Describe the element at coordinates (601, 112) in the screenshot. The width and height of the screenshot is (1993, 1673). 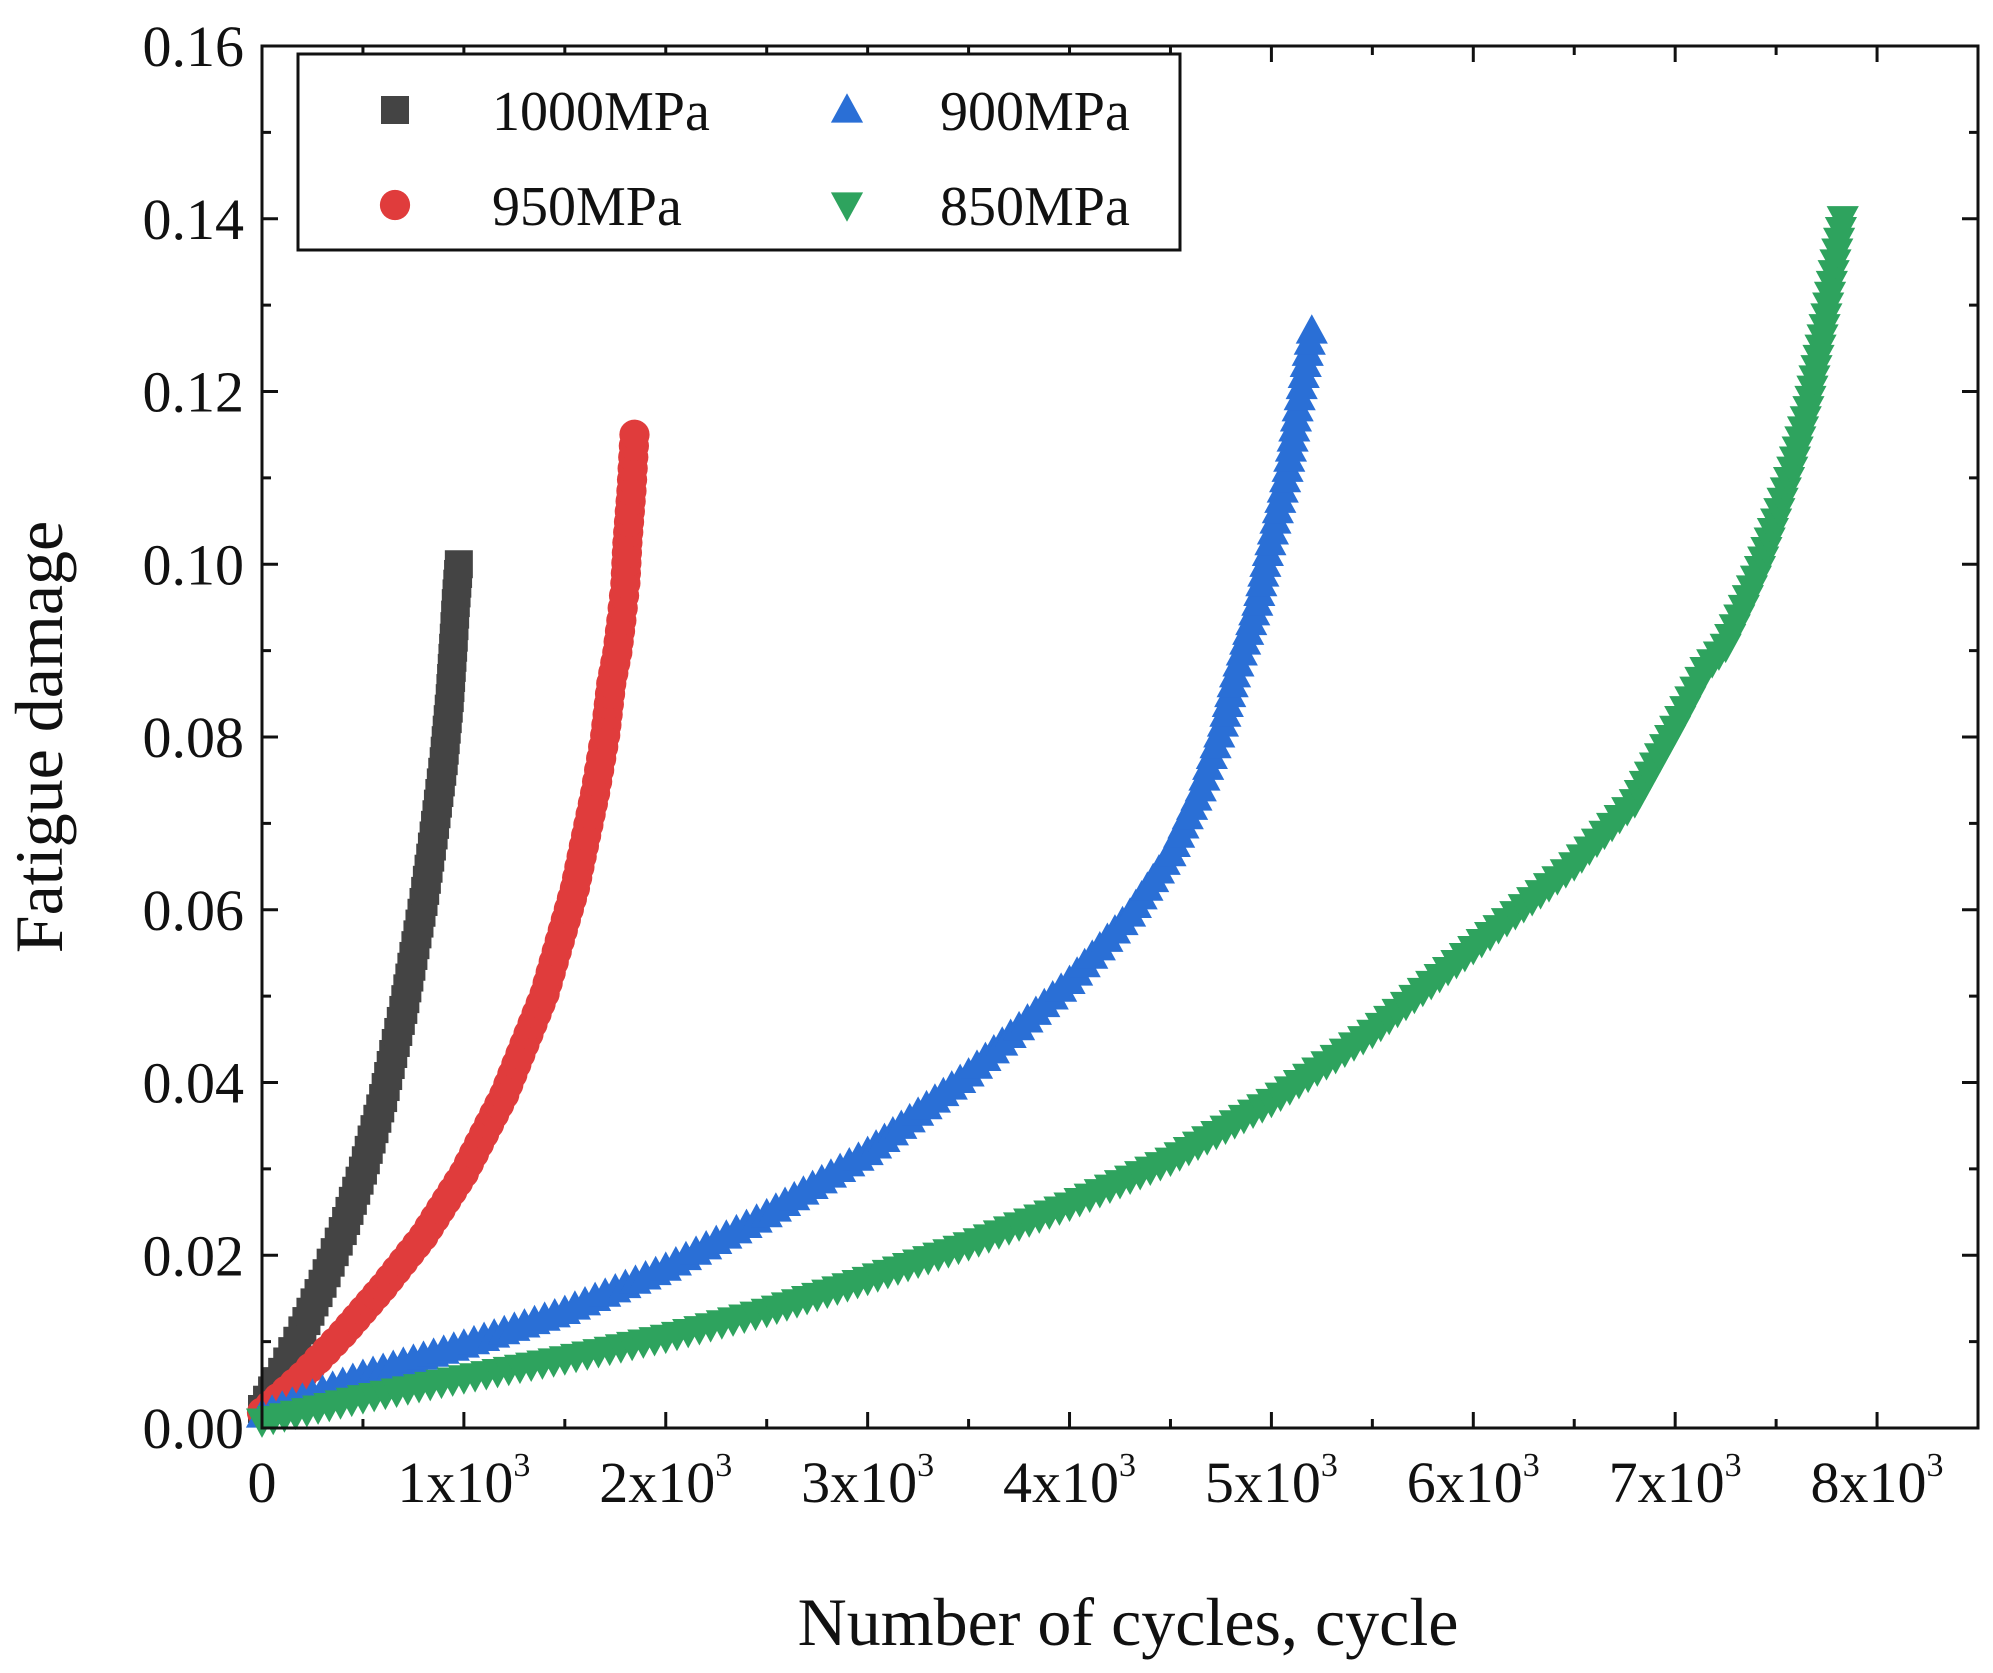
I see `legend-label: 1000MPa` at that location.